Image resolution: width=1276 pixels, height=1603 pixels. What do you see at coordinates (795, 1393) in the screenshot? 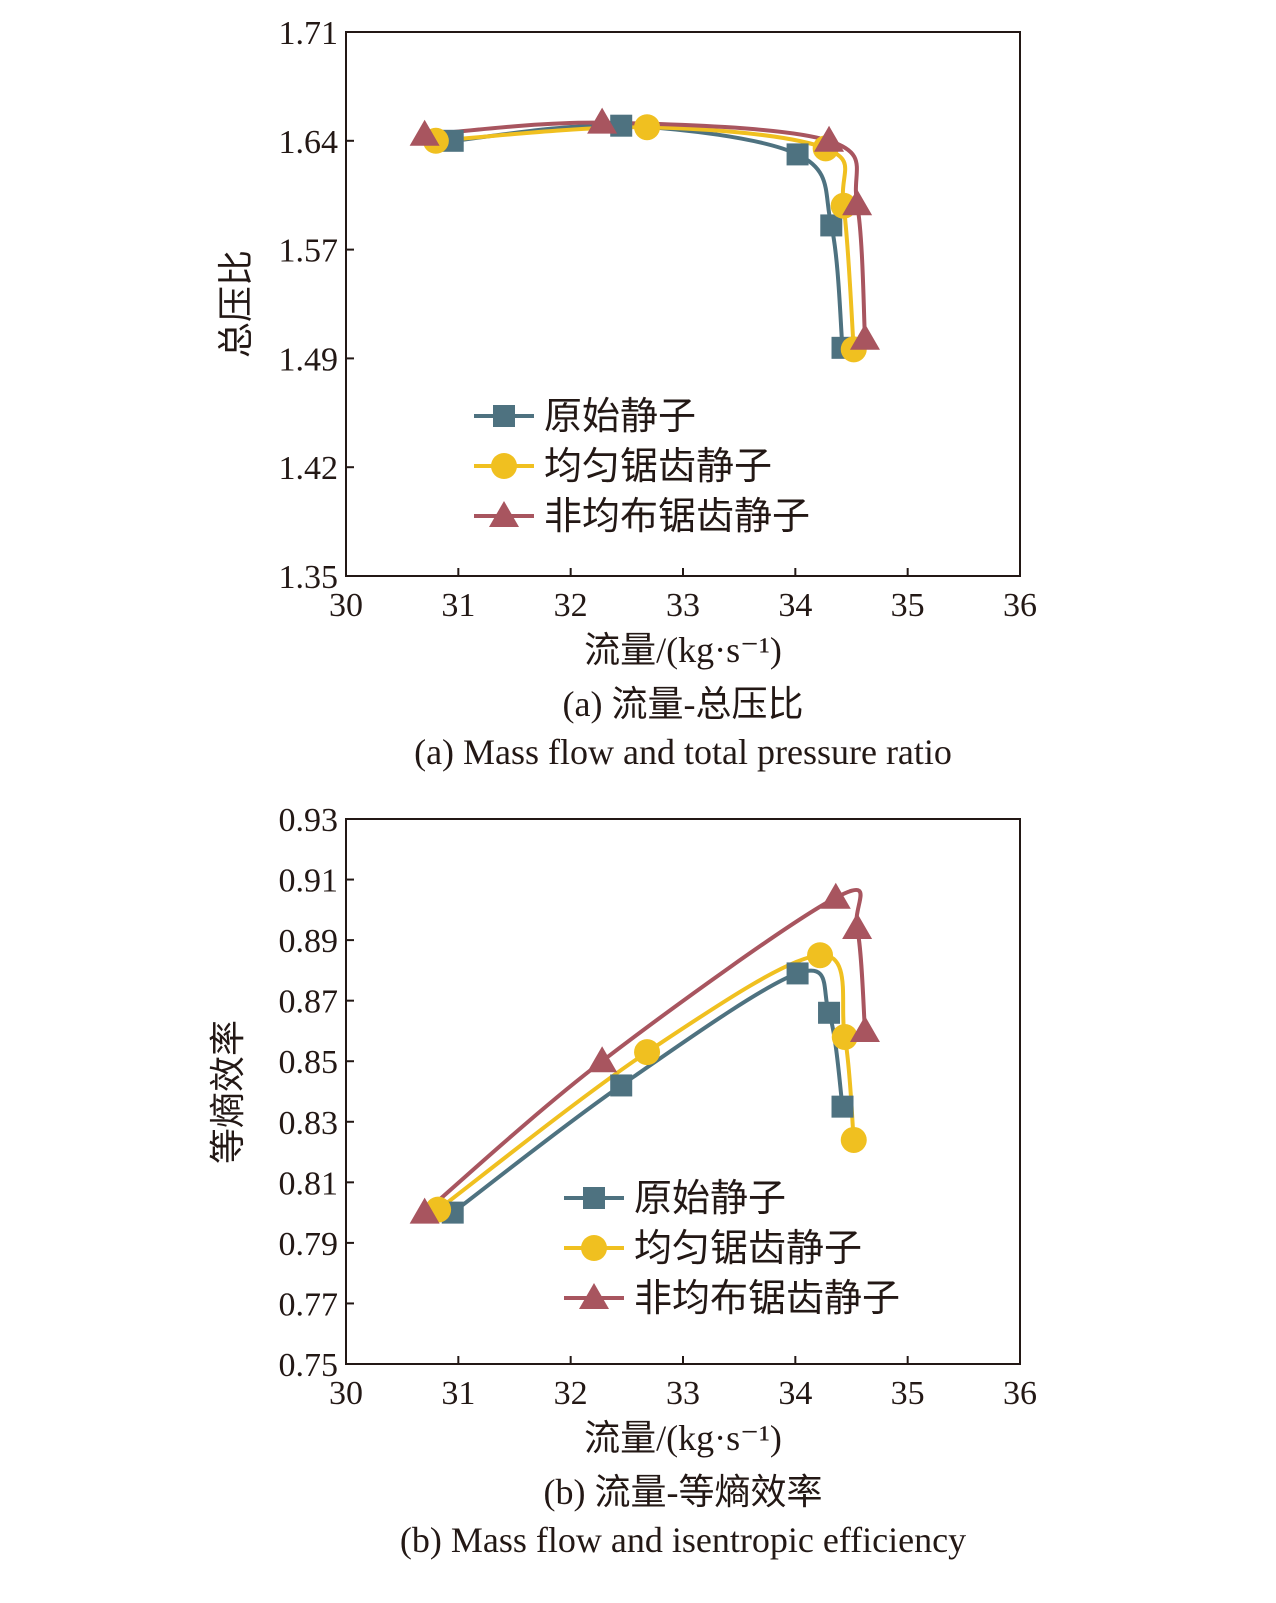
I see `chart-b-xtick-label: 34` at bounding box center [795, 1393].